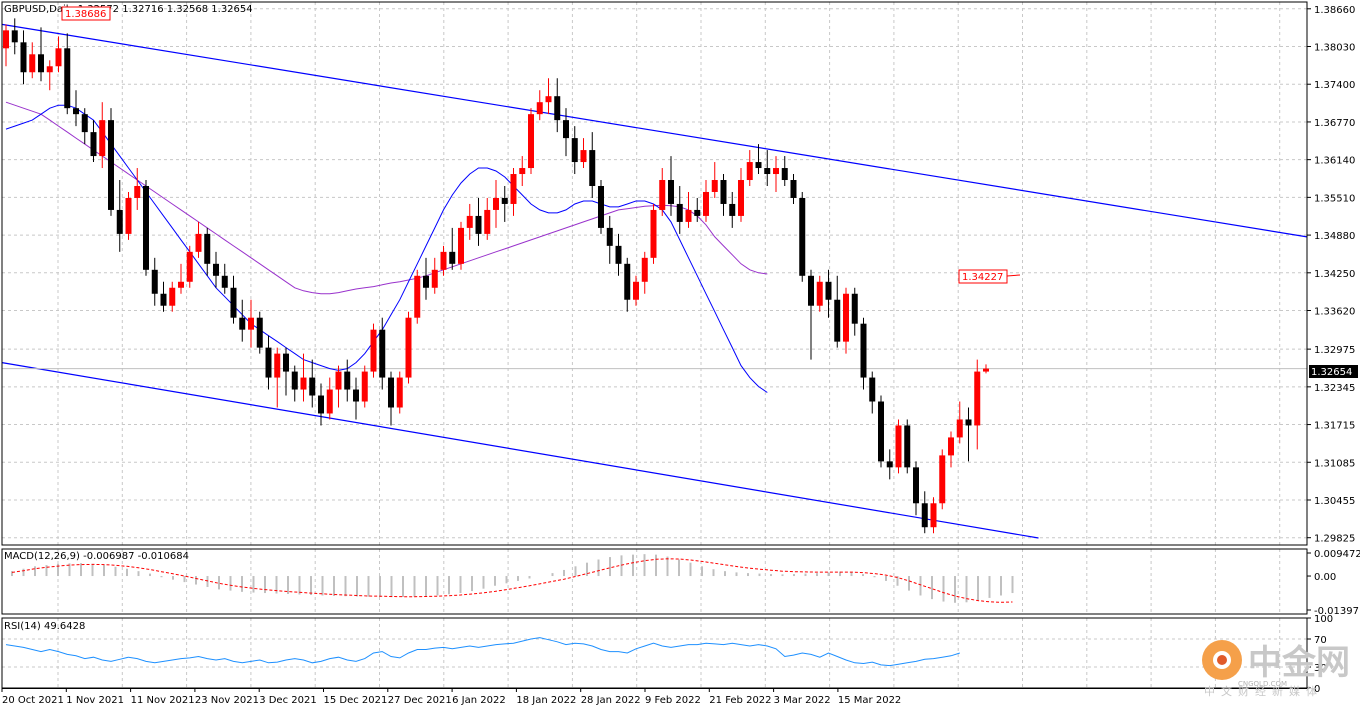 This screenshot has width=1360, height=712. What do you see at coordinates (673, 700) in the screenshot?
I see `x-tick-label: 9 Feb 2022` at bounding box center [673, 700].